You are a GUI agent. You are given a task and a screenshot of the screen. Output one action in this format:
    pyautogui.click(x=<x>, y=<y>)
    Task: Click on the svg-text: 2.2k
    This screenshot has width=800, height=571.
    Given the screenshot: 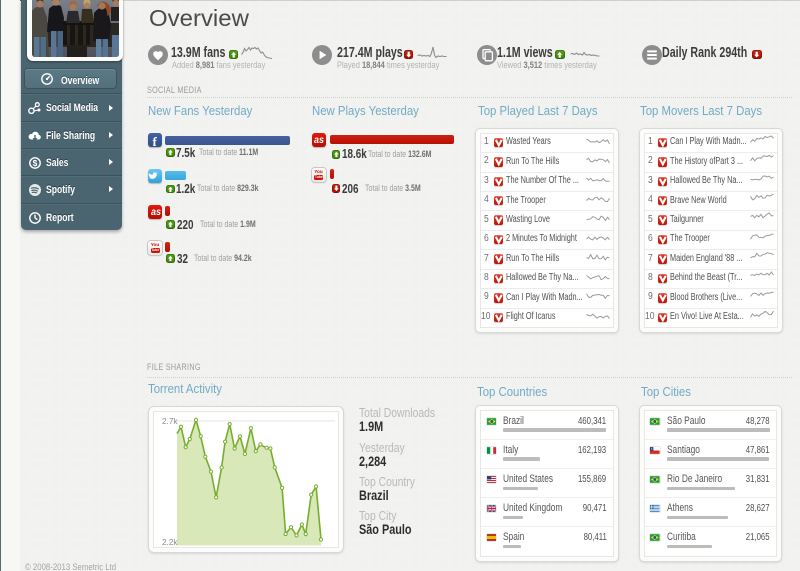 What is the action you would take?
    pyautogui.click(x=170, y=542)
    